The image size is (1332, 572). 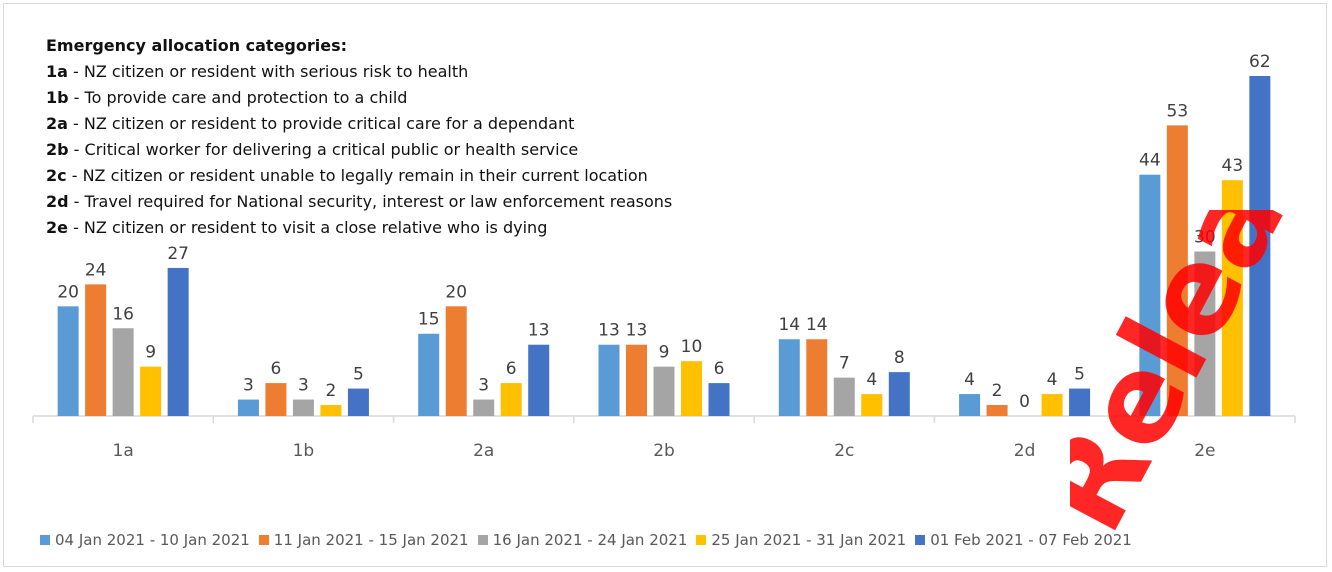 What do you see at coordinates (123, 314) in the screenshot?
I see `data-label: 16` at bounding box center [123, 314].